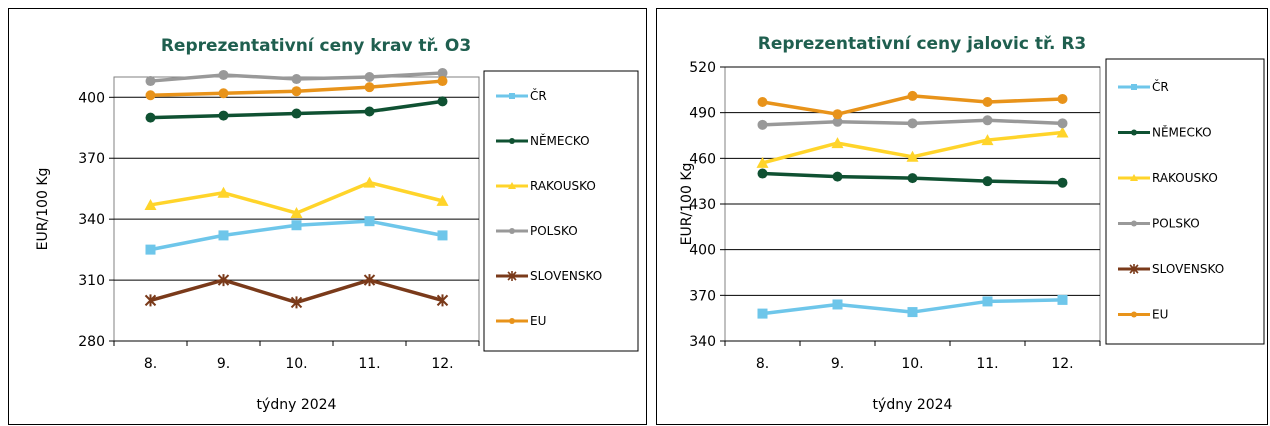 The image size is (1270, 426). Describe the element at coordinates (687, 204) in the screenshot. I see `y-axis-label: EUR/100 Kg` at that location.